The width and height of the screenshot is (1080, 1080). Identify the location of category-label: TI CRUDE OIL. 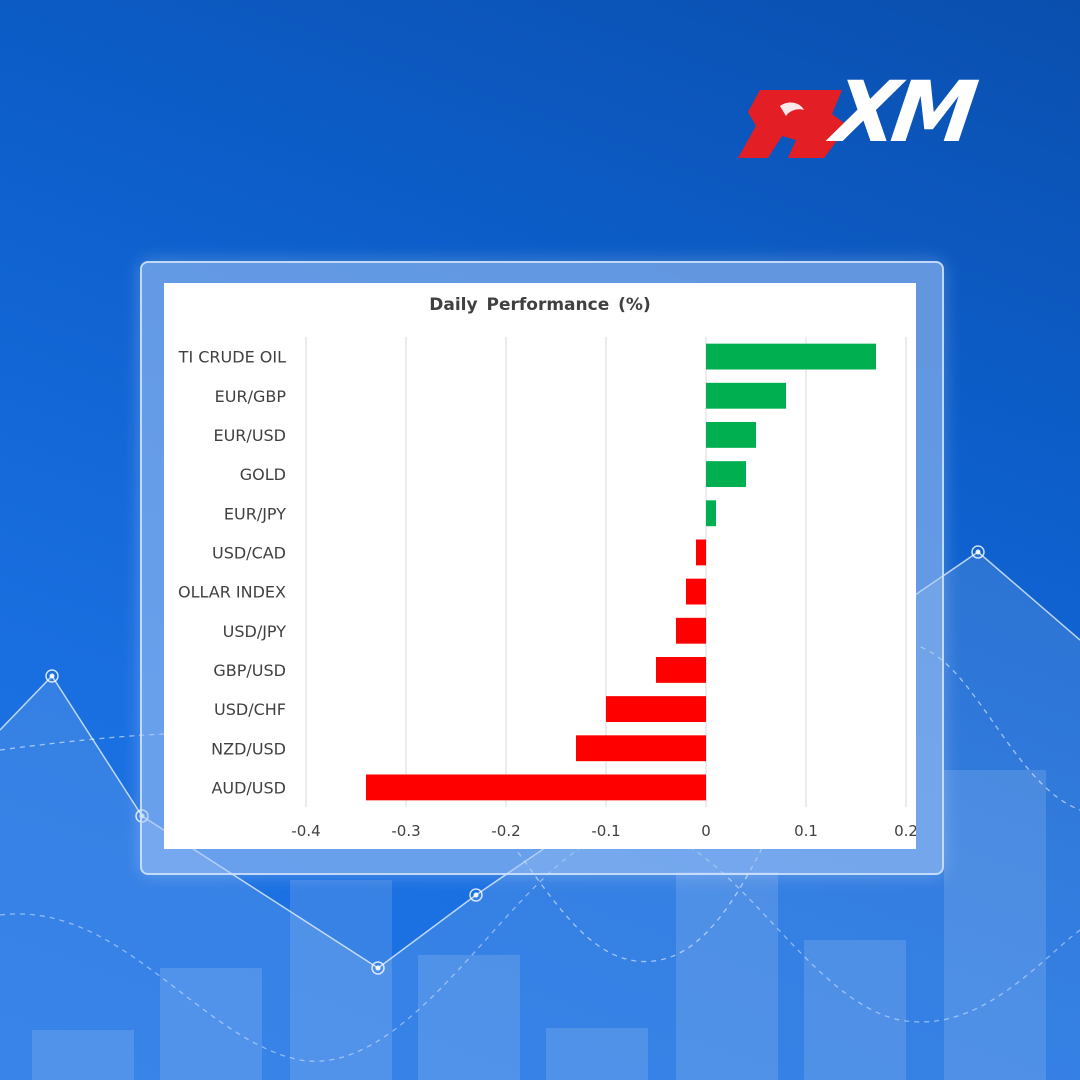
(232, 357).